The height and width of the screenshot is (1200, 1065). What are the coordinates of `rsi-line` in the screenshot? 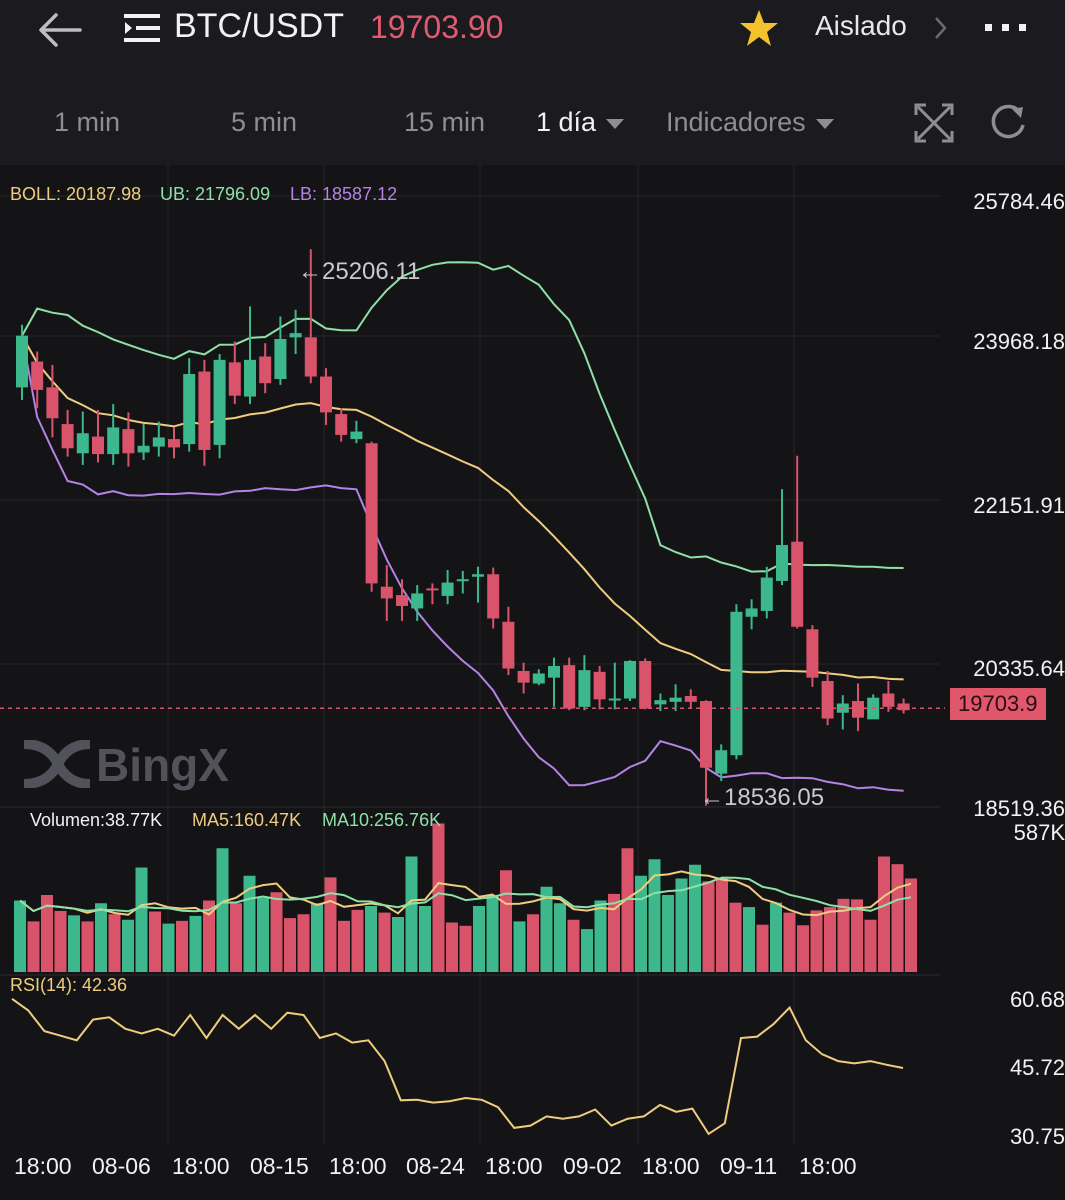 It's located at (457, 1066).